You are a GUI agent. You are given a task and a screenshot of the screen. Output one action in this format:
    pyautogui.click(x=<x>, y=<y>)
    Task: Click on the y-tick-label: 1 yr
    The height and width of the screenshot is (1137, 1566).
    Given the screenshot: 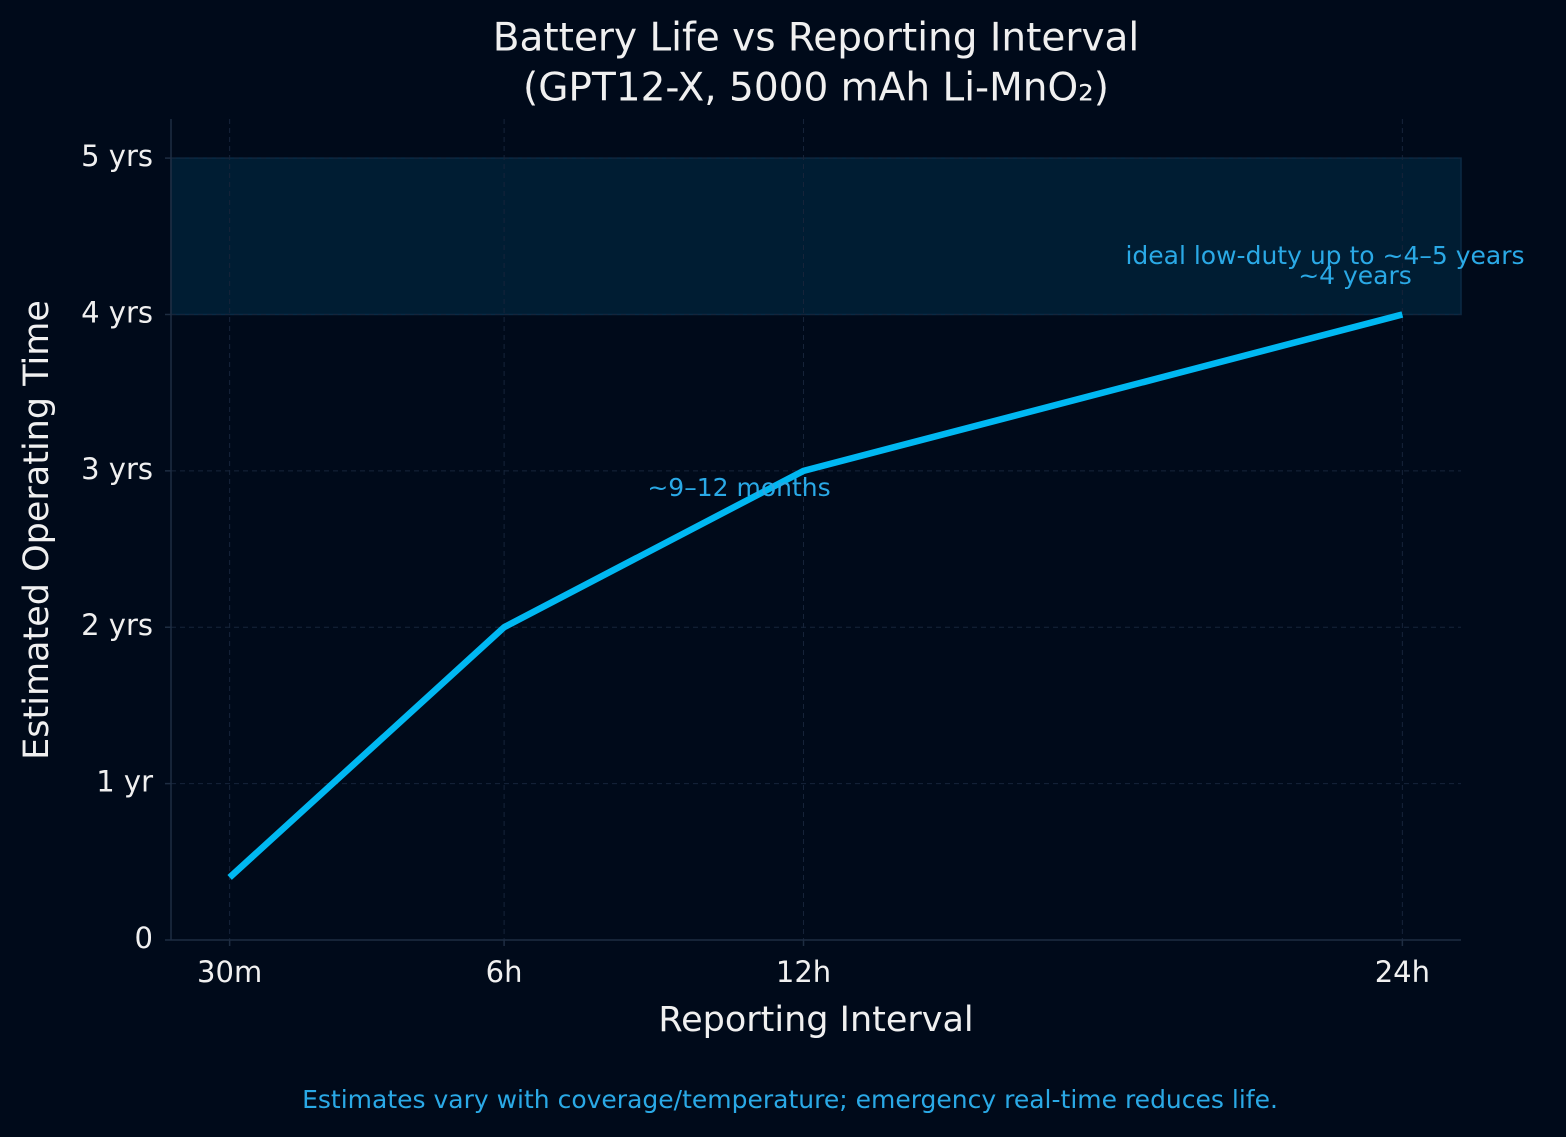 What is the action you would take?
    pyautogui.click(x=124, y=782)
    